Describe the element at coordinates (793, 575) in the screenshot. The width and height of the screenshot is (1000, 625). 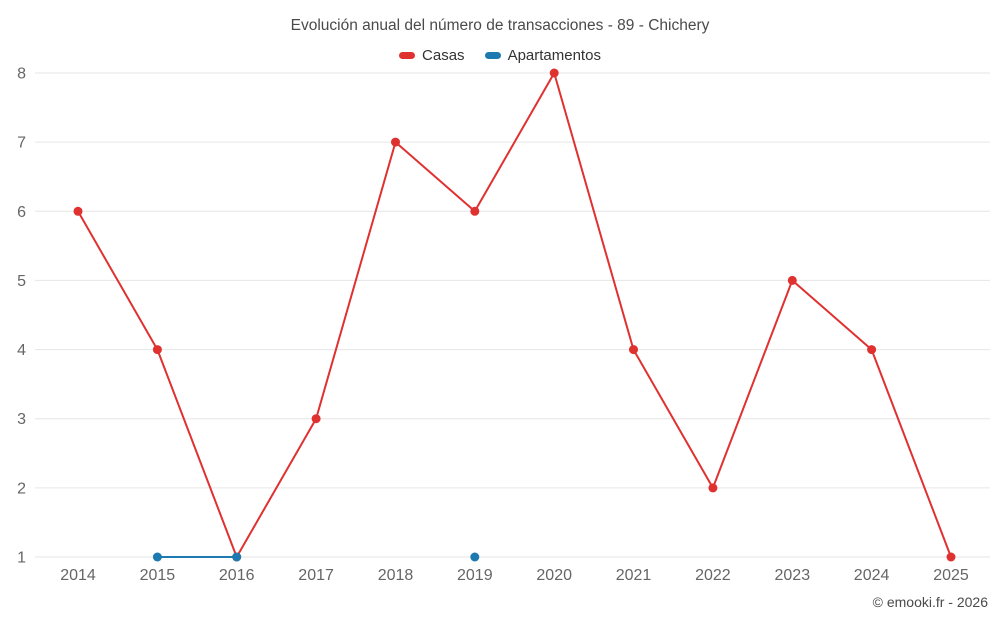
I see `x-axis-label: 2023` at that location.